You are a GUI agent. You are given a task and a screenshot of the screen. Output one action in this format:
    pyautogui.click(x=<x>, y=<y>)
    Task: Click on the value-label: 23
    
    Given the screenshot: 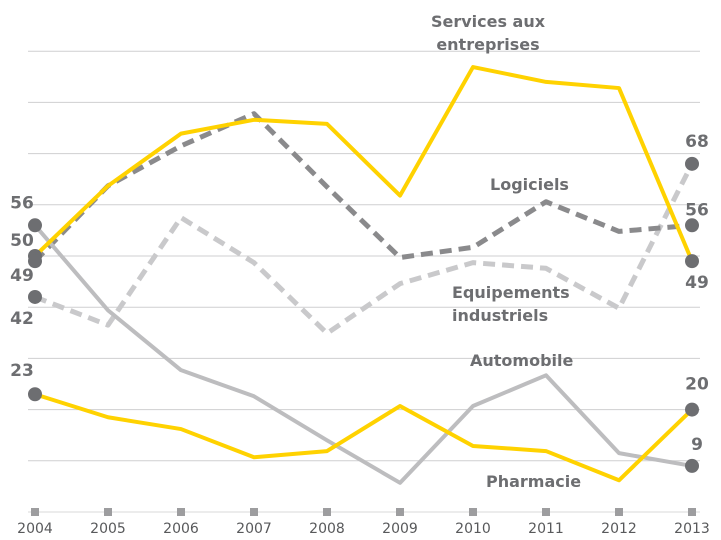 What is the action you would take?
    pyautogui.click(x=22, y=371)
    